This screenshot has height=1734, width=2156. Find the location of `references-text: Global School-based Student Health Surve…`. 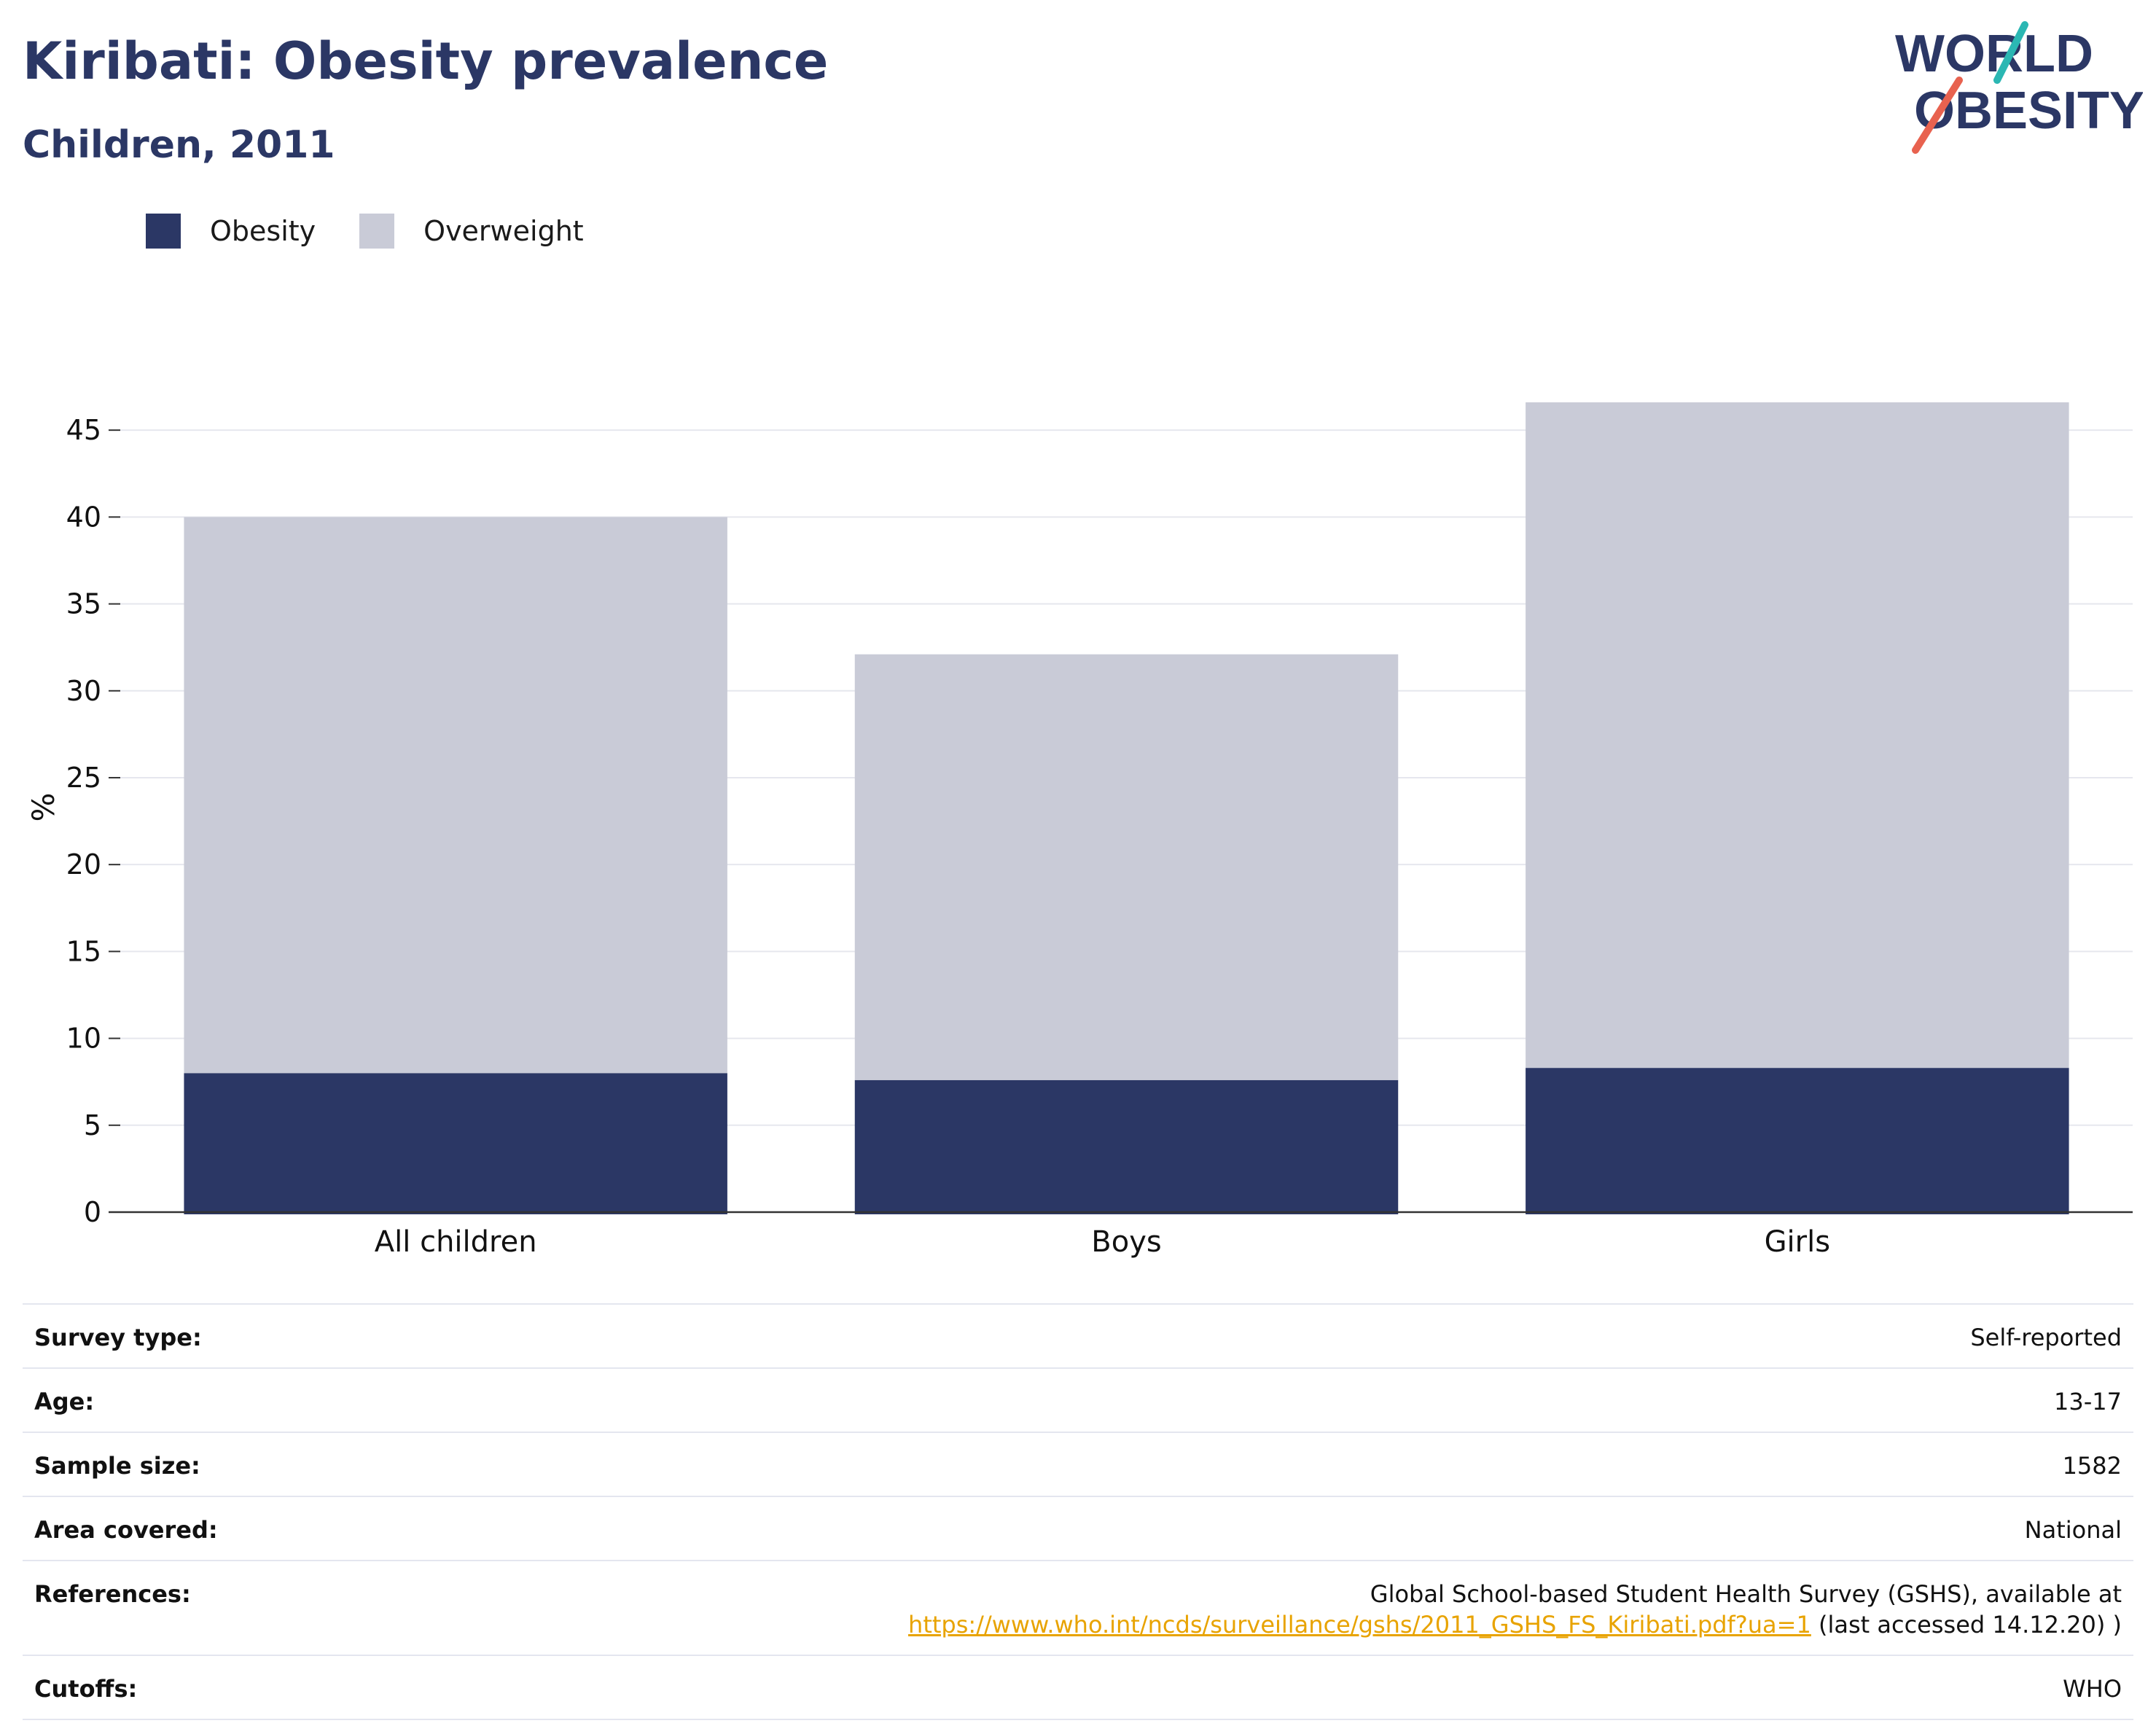

references-text: Global School-based Student Health Surve… is located at coordinates (1746, 1594).